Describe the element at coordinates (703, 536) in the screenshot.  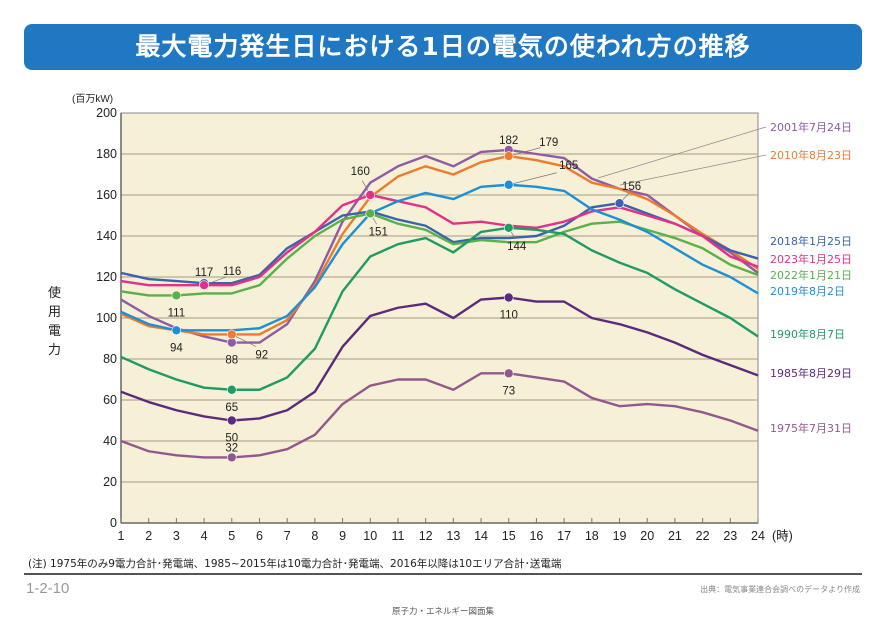
I see `x-tick-label: 22` at that location.